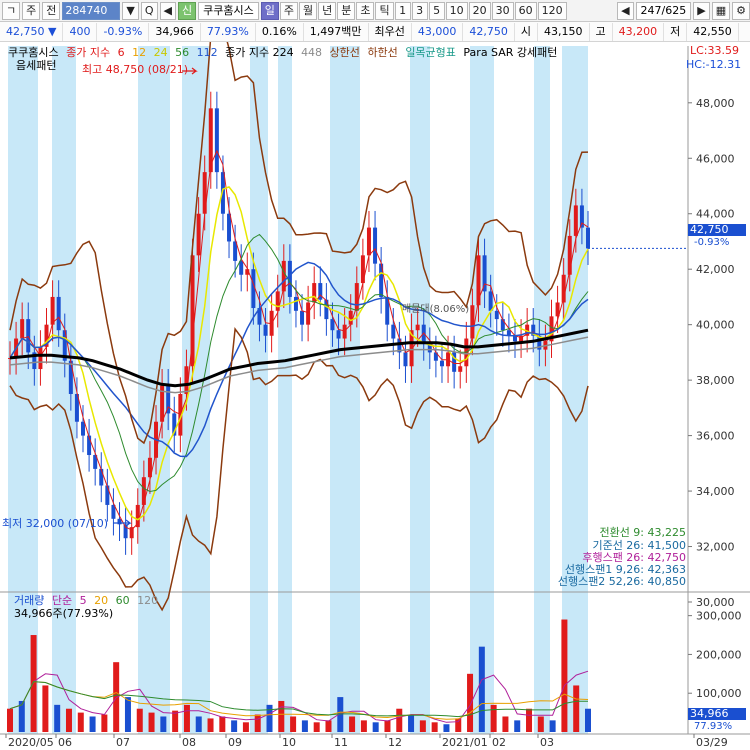 The height and width of the screenshot is (750, 750). I want to click on lc-value: LC:33.59, so click(715, 50).